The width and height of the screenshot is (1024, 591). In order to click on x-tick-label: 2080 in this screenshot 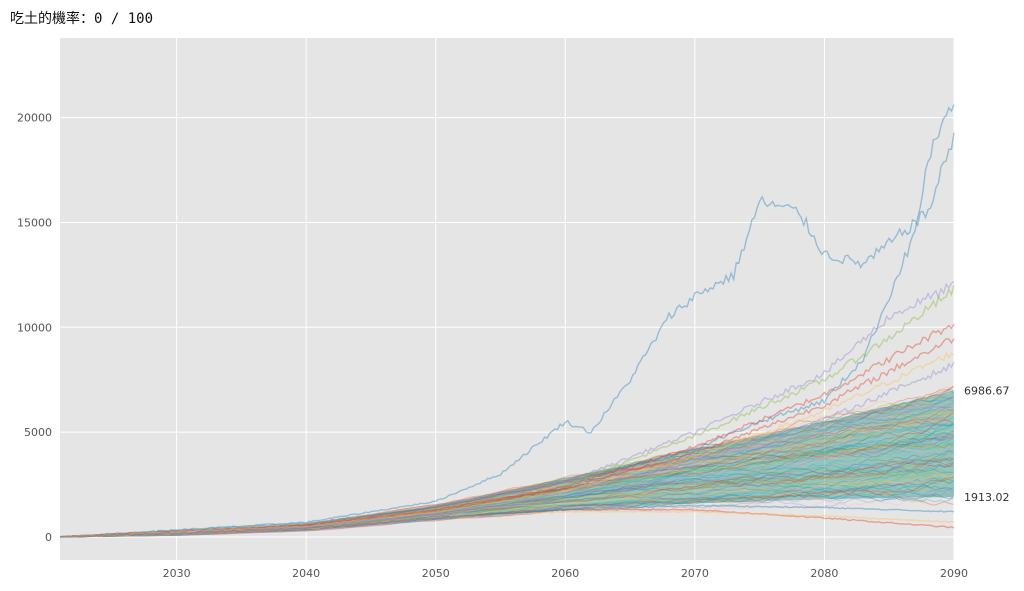, I will do `click(824, 573)`.